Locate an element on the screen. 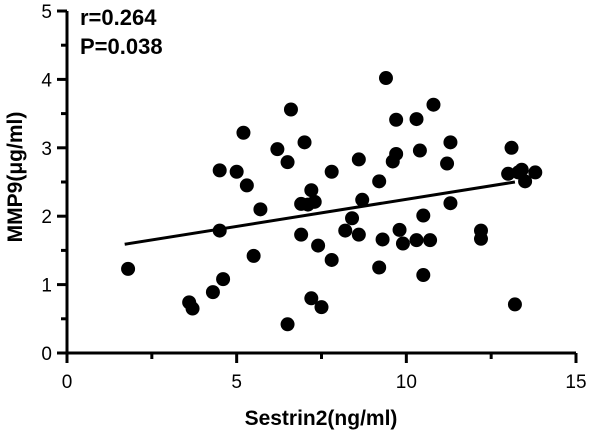  regression-line is located at coordinates (320, 213).